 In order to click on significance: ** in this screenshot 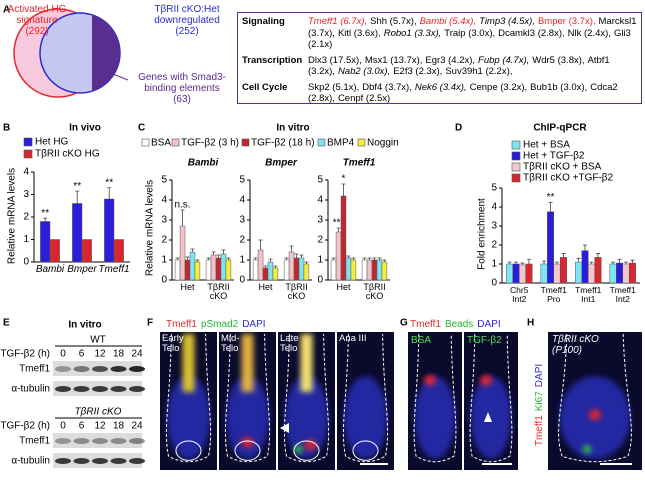, I will do `click(45, 213)`.